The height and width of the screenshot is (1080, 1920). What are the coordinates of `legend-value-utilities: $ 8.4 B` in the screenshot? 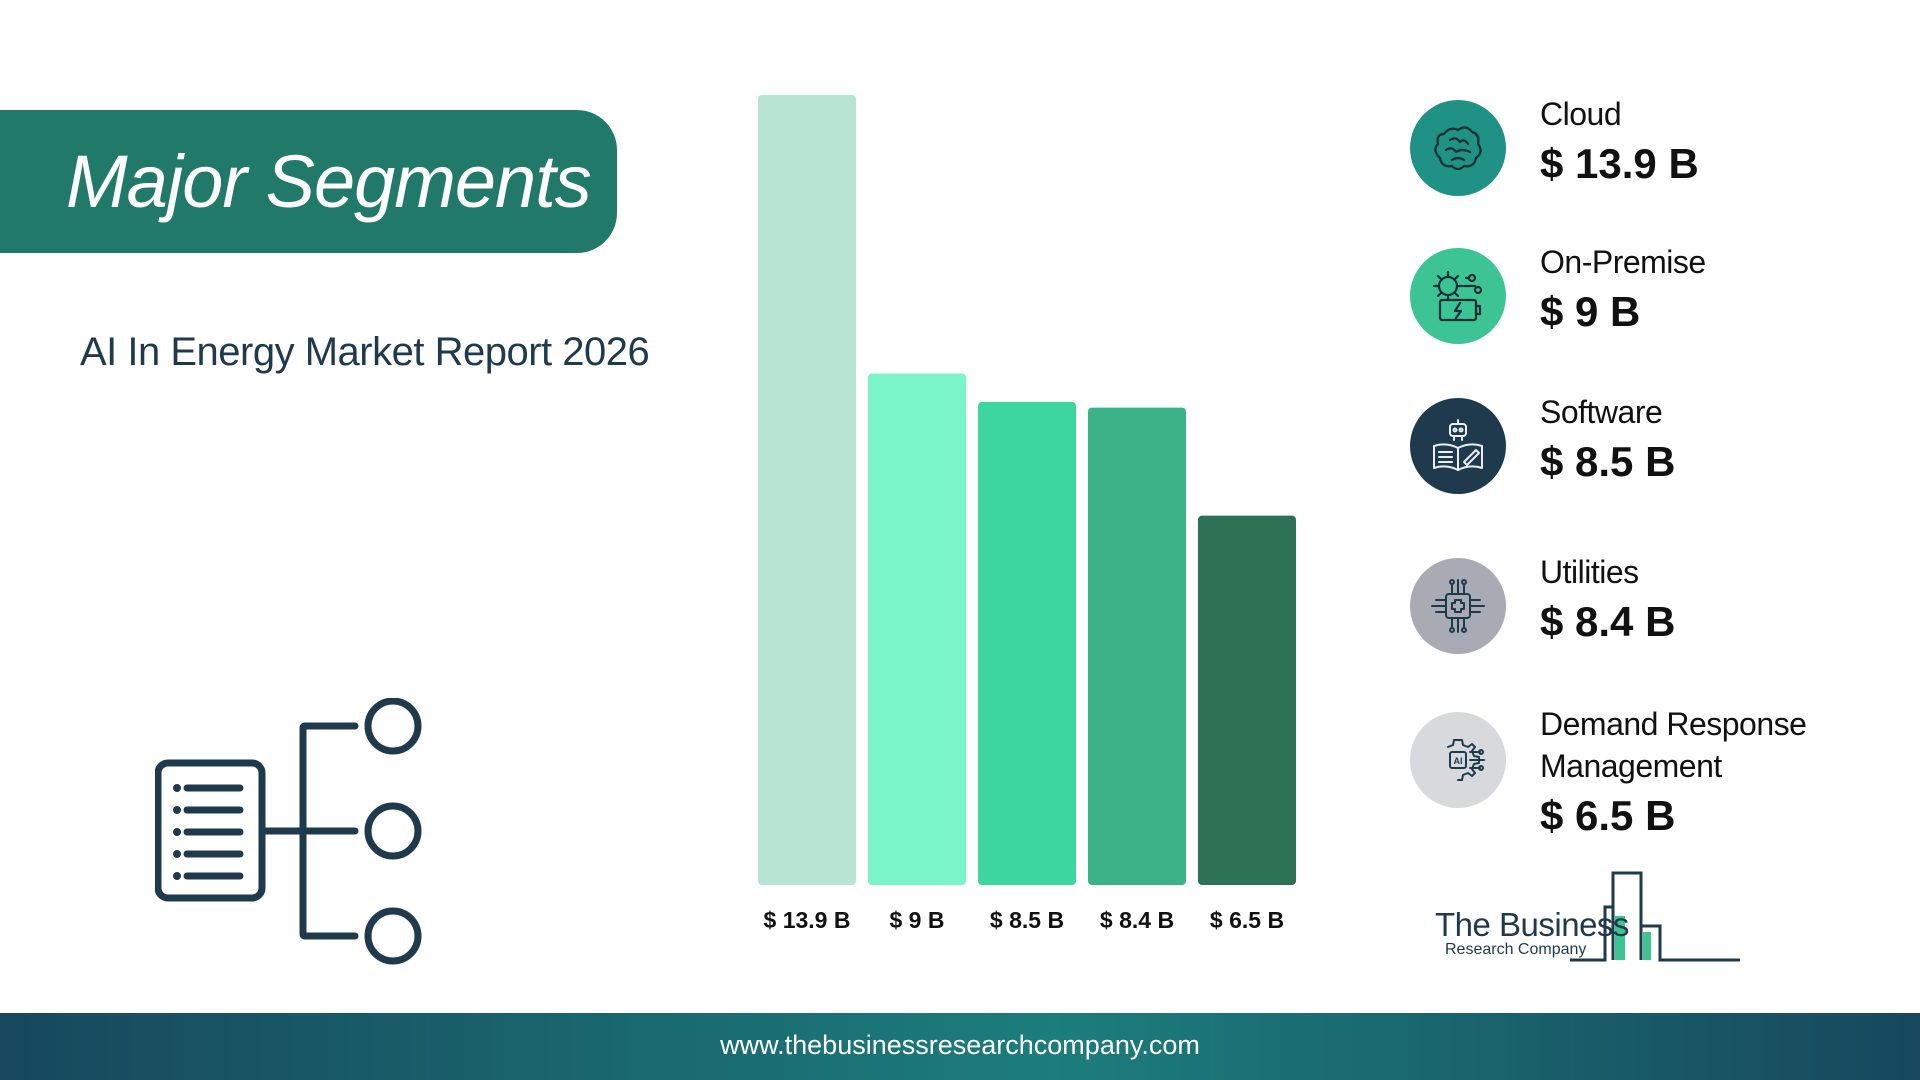 It's located at (1608, 621).